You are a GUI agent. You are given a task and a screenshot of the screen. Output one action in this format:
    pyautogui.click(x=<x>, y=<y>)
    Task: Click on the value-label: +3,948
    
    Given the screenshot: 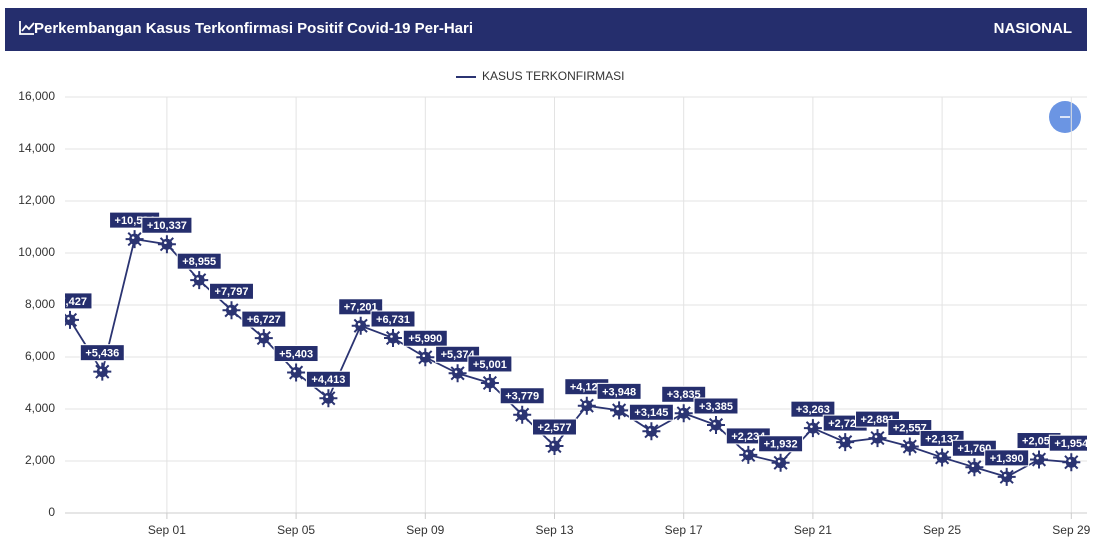 What is the action you would take?
    pyautogui.click(x=619, y=392)
    